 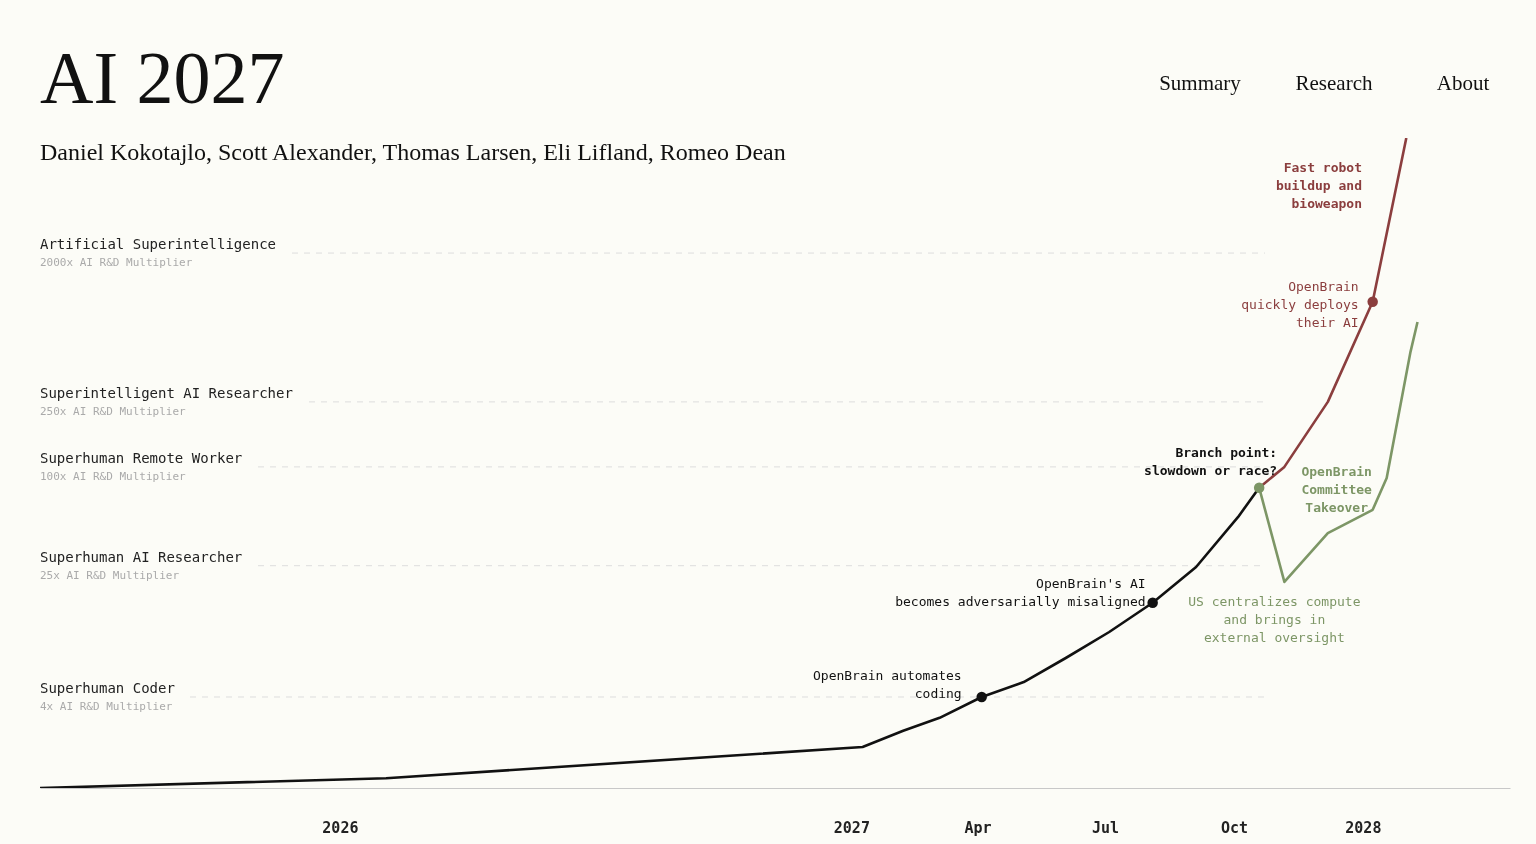 What do you see at coordinates (1300, 304) in the screenshot?
I see `annotation: OpenBrain quickly deploys their AI` at bounding box center [1300, 304].